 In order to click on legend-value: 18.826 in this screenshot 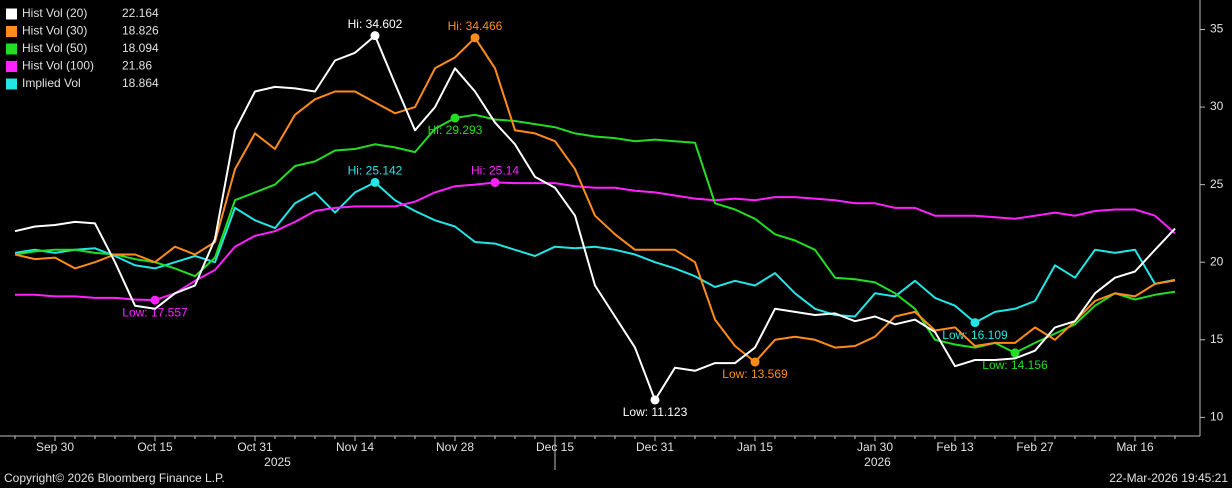, I will do `click(140, 31)`.